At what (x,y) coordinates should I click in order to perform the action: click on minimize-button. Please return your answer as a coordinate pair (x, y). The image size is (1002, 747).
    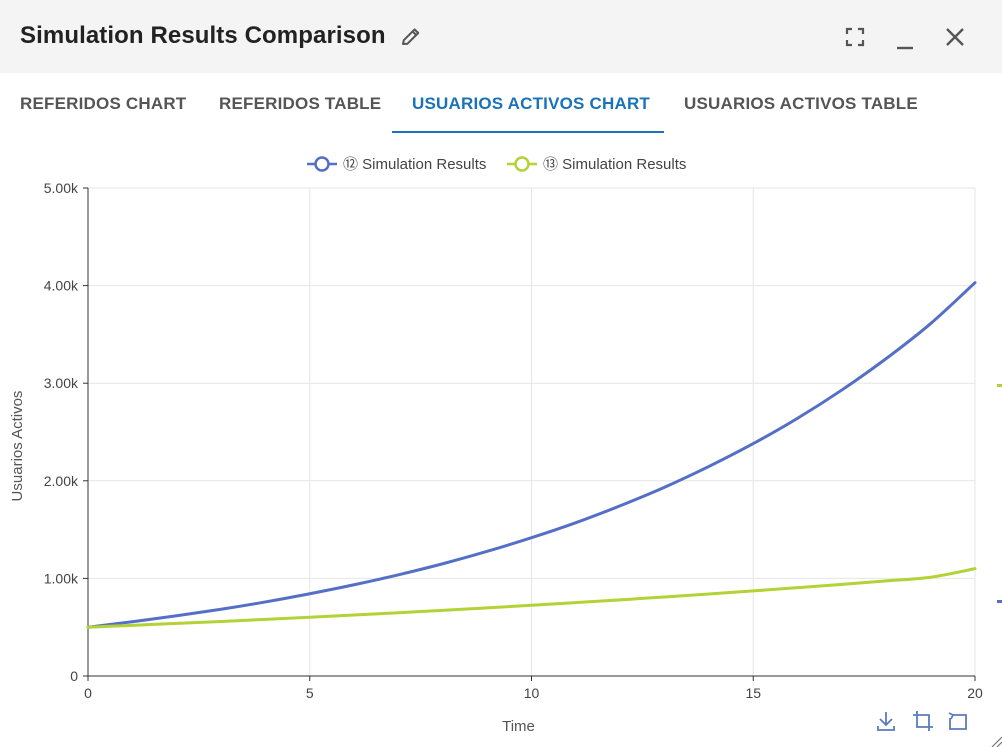
    Looking at the image, I should click on (905, 37).